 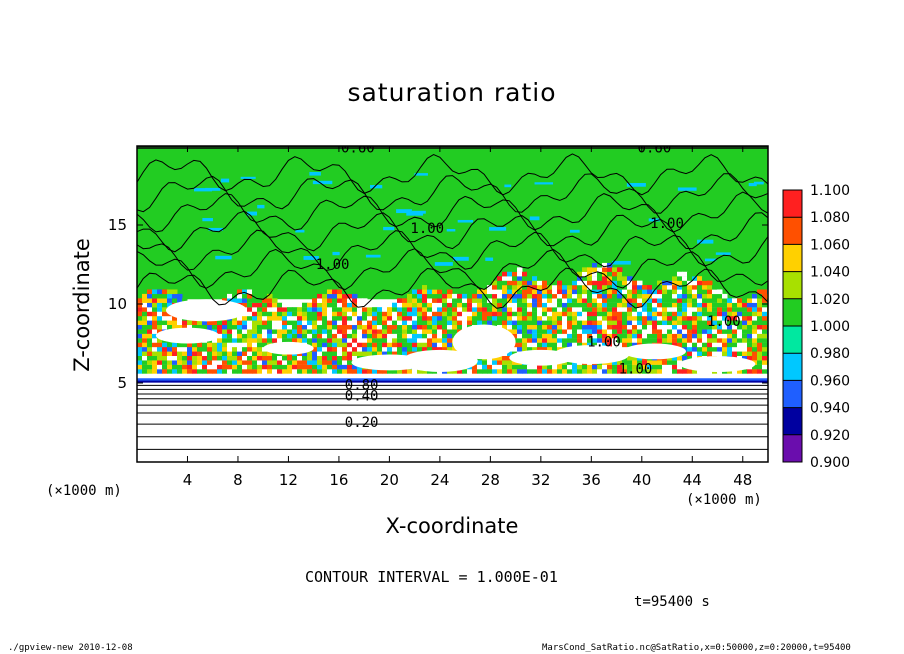 I want to click on dark-blue-band, so click(x=452, y=381).